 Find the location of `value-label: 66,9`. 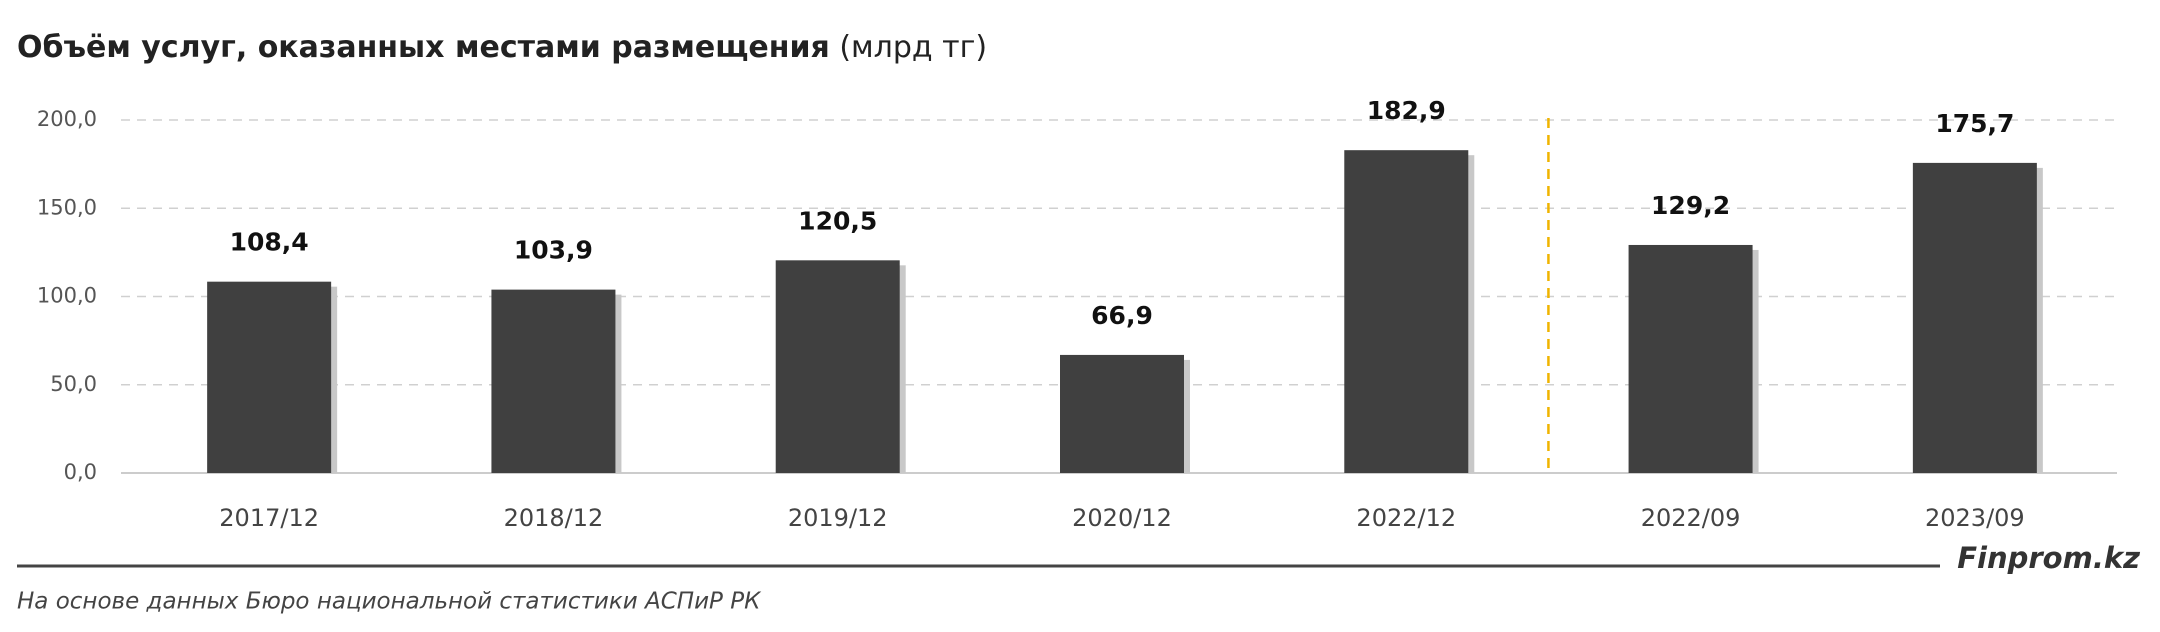

value-label: 66,9 is located at coordinates (1122, 315).